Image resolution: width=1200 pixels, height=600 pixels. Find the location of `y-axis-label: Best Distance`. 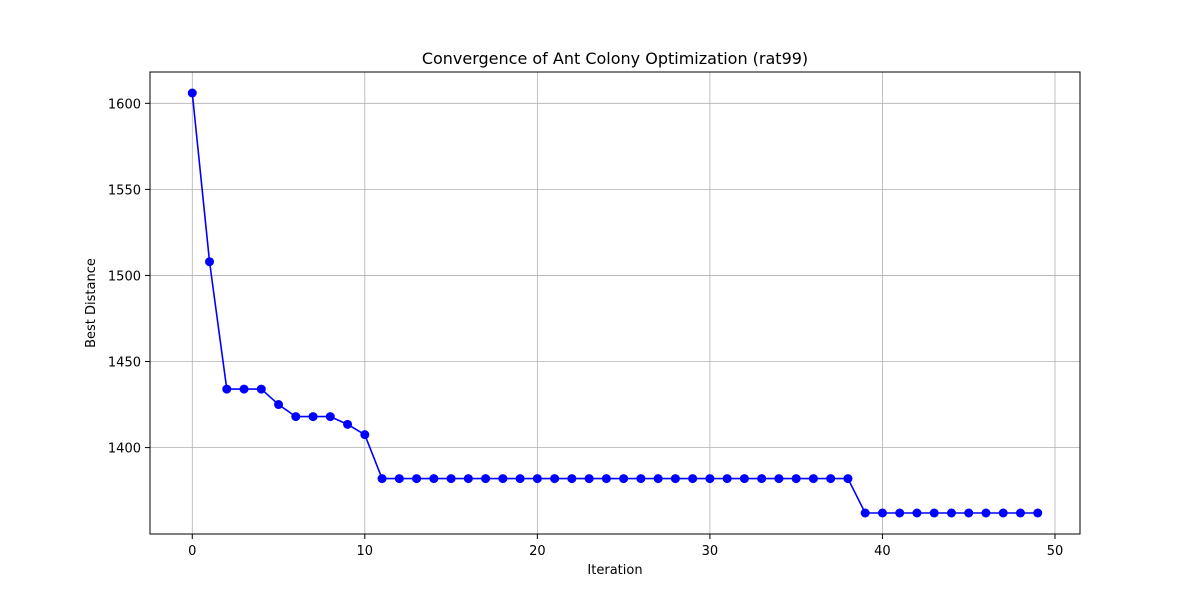

y-axis-label: Best Distance is located at coordinates (91, 303).